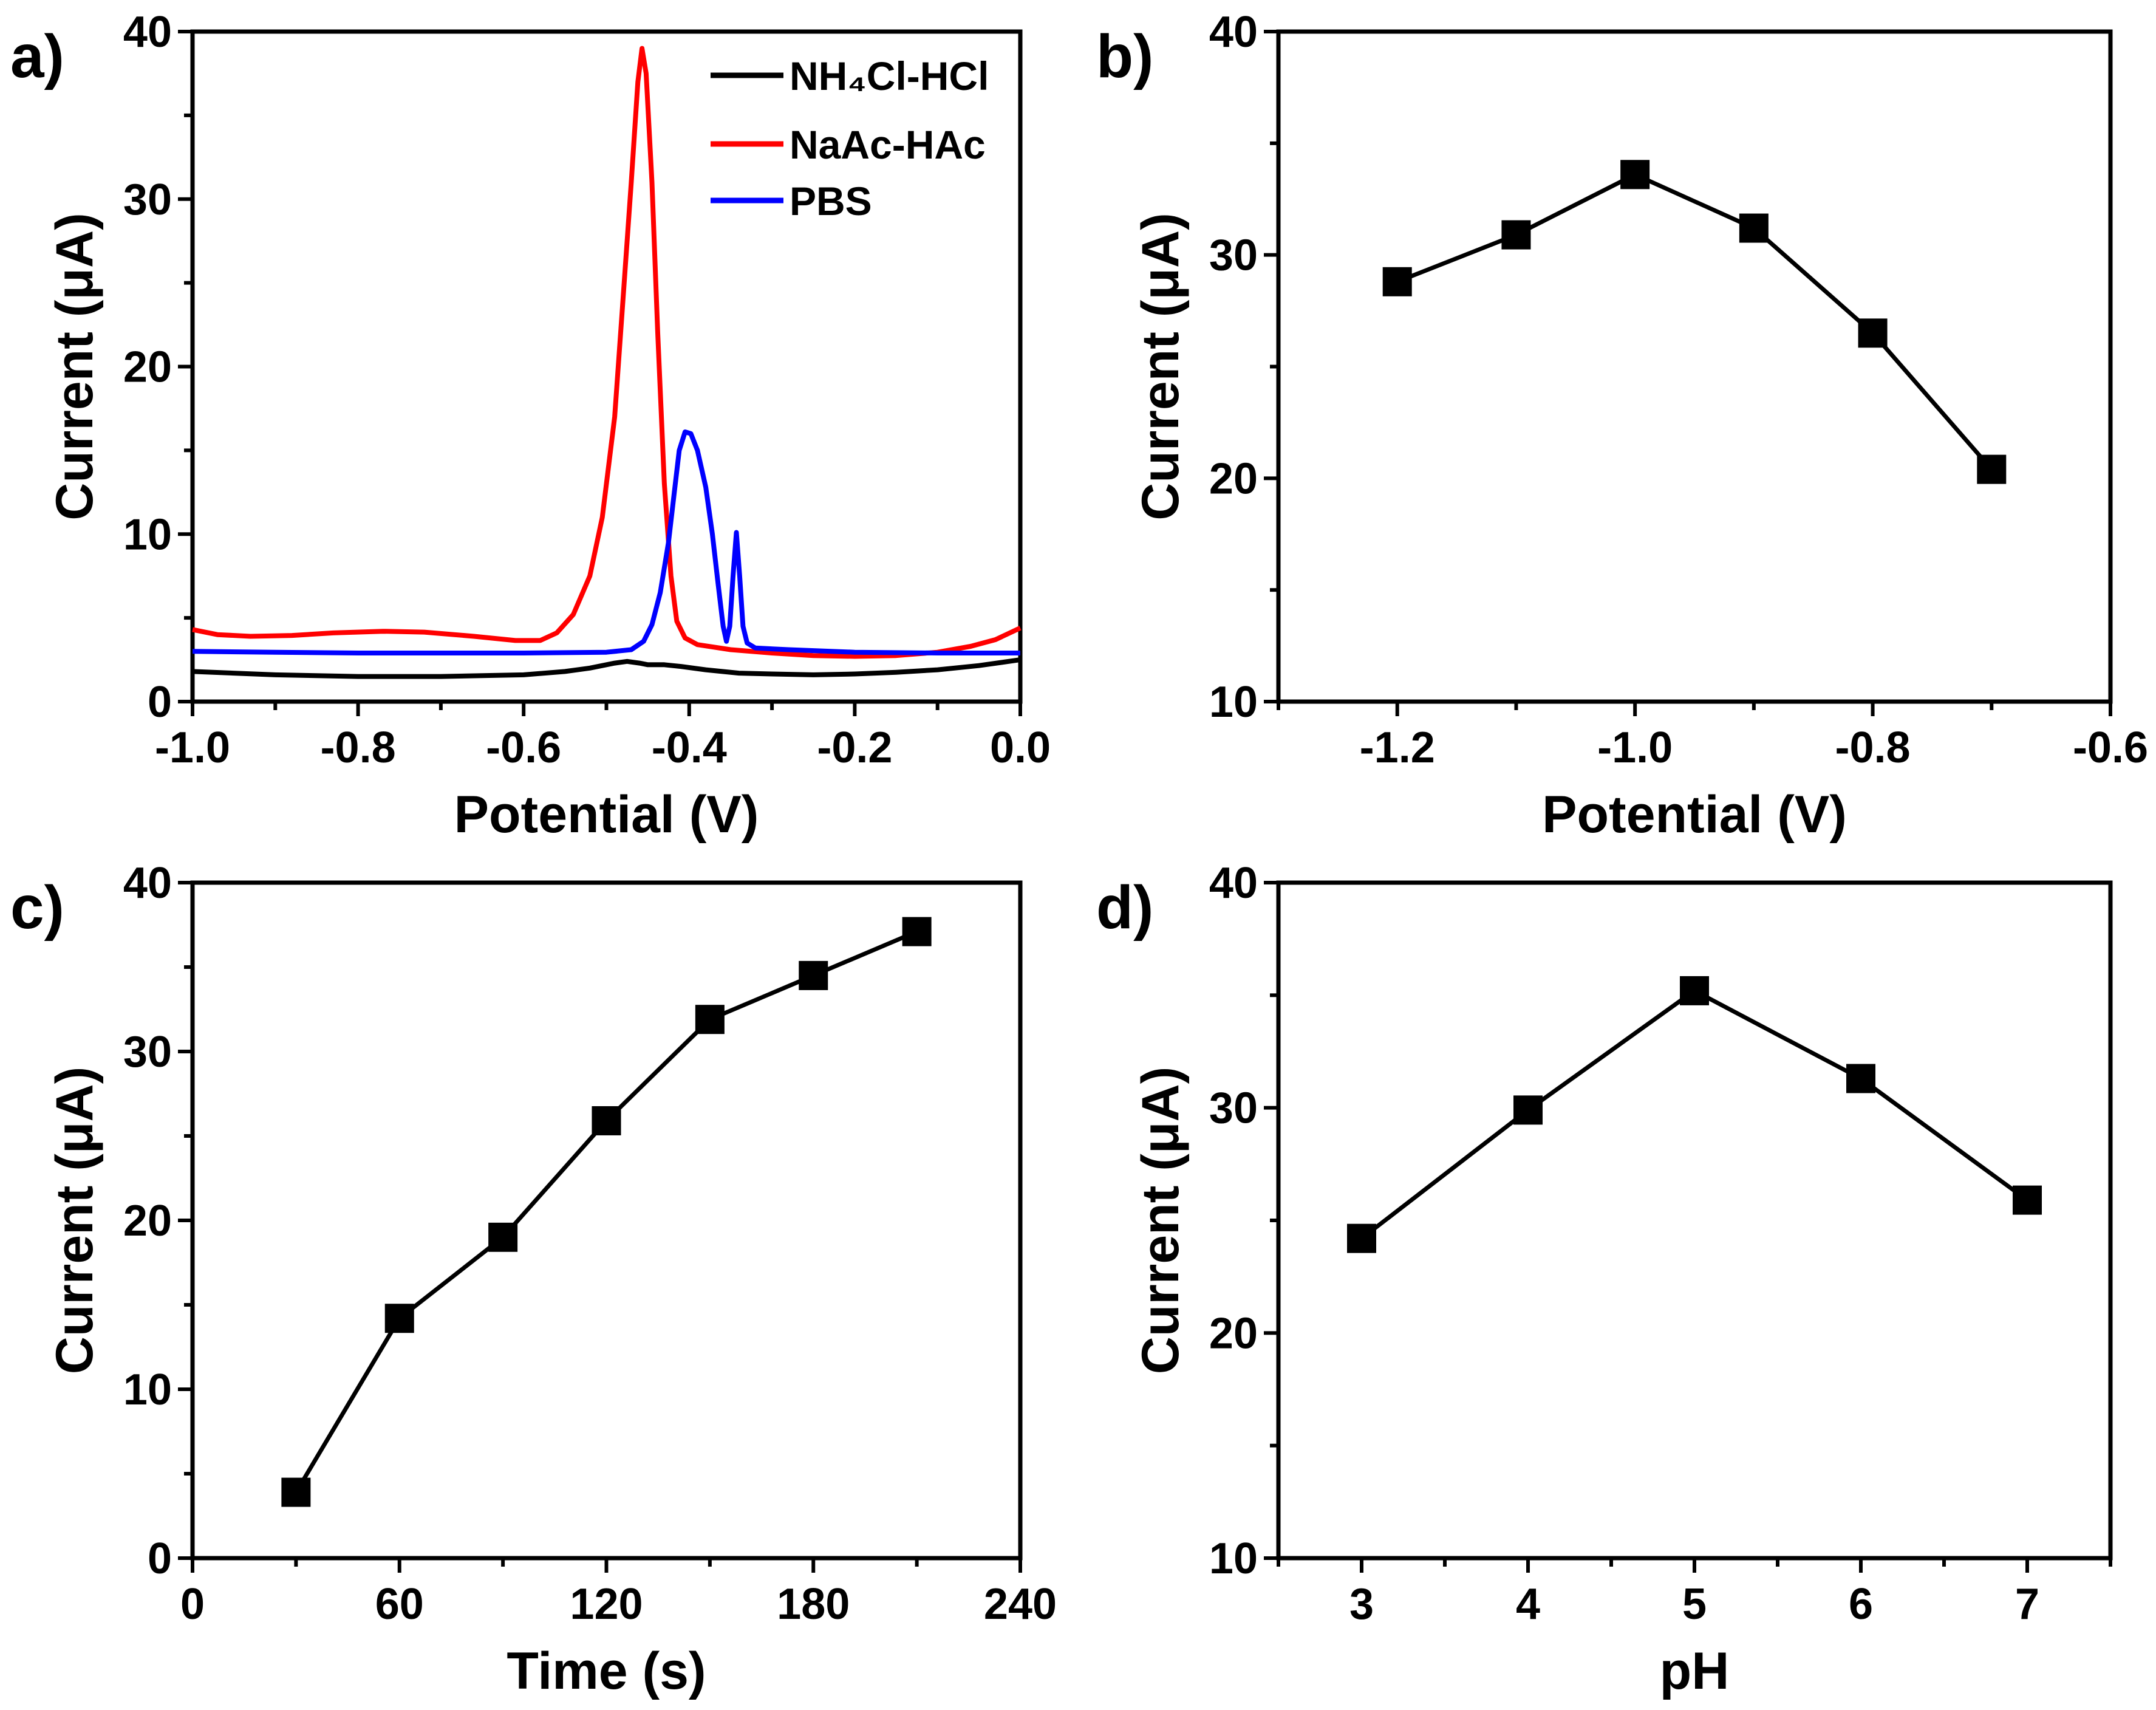 The width and height of the screenshot is (2156, 1710). What do you see at coordinates (813, 1604) in the screenshot?
I see `x-tick-label: 180` at bounding box center [813, 1604].